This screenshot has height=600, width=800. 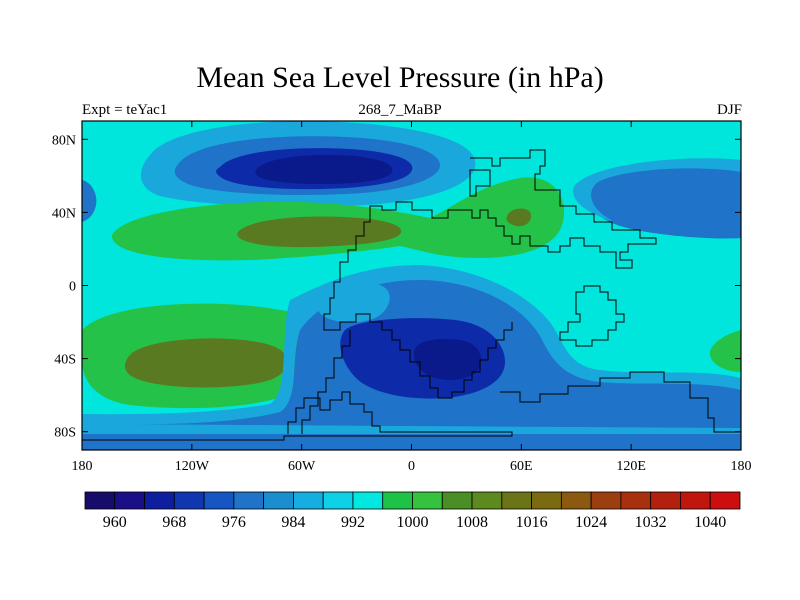 What do you see at coordinates (631, 466) in the screenshot?
I see `x-tick-label: 120E` at bounding box center [631, 466].